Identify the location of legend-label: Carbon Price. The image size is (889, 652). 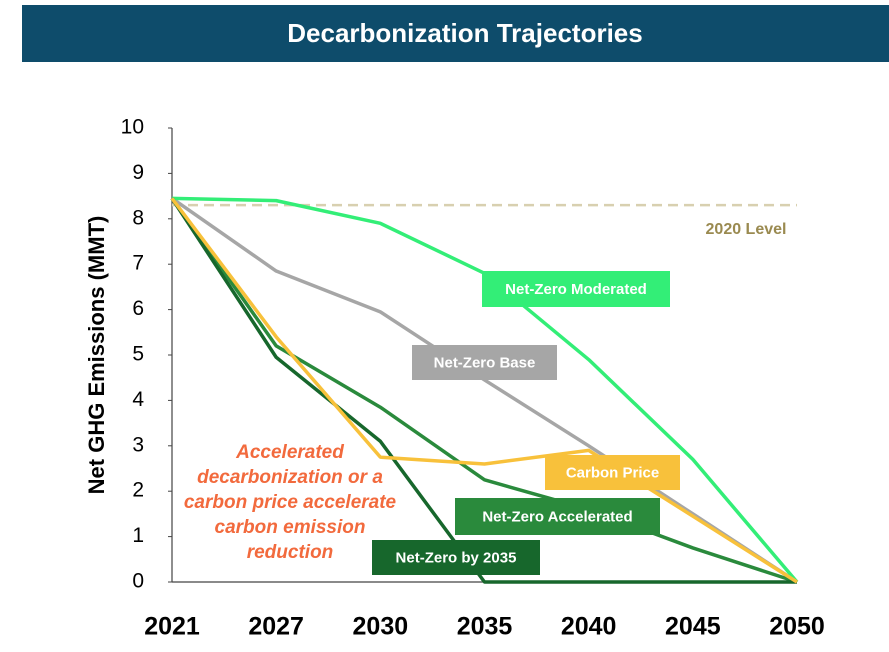
(612, 472).